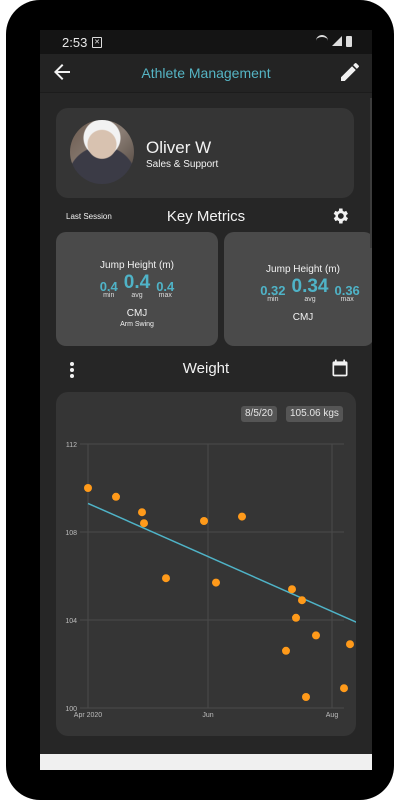 This screenshot has height=800, width=400. What do you see at coordinates (221, 562) in the screenshot?
I see `trend-line` at bounding box center [221, 562].